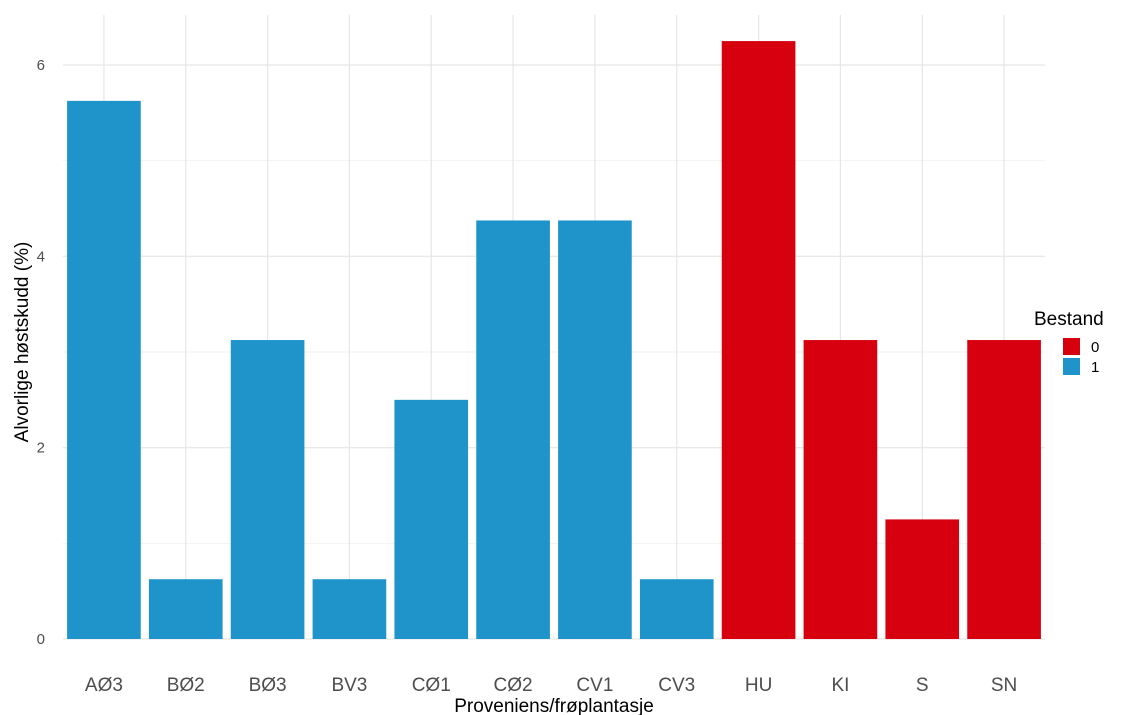 This screenshot has width=1145, height=715. What do you see at coordinates (349, 685) in the screenshot?
I see `x-tick-label: BV3` at bounding box center [349, 685].